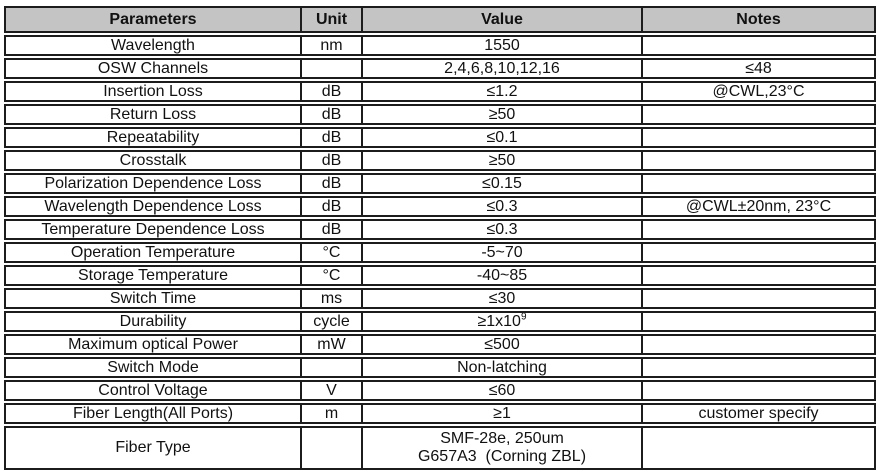 Image resolution: width=886 pixels, height=473 pixels. I want to click on parameter-cell: Repeatability, so click(153, 137).